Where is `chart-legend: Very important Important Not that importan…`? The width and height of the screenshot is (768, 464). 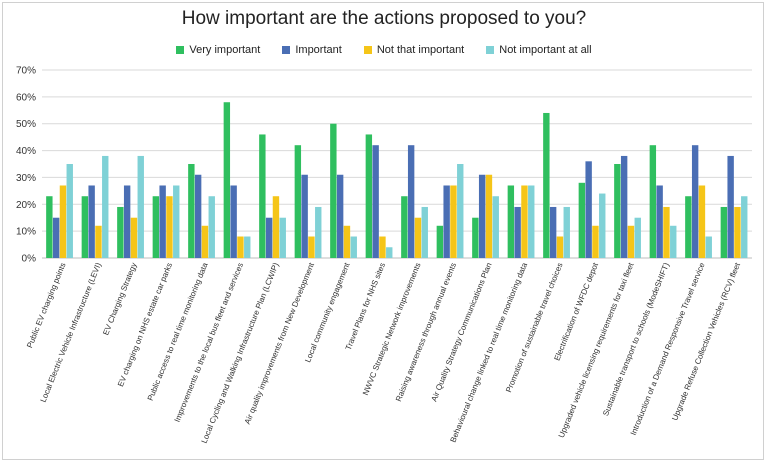 chart-legend: Very important Important Not that importan… is located at coordinates (384, 50).